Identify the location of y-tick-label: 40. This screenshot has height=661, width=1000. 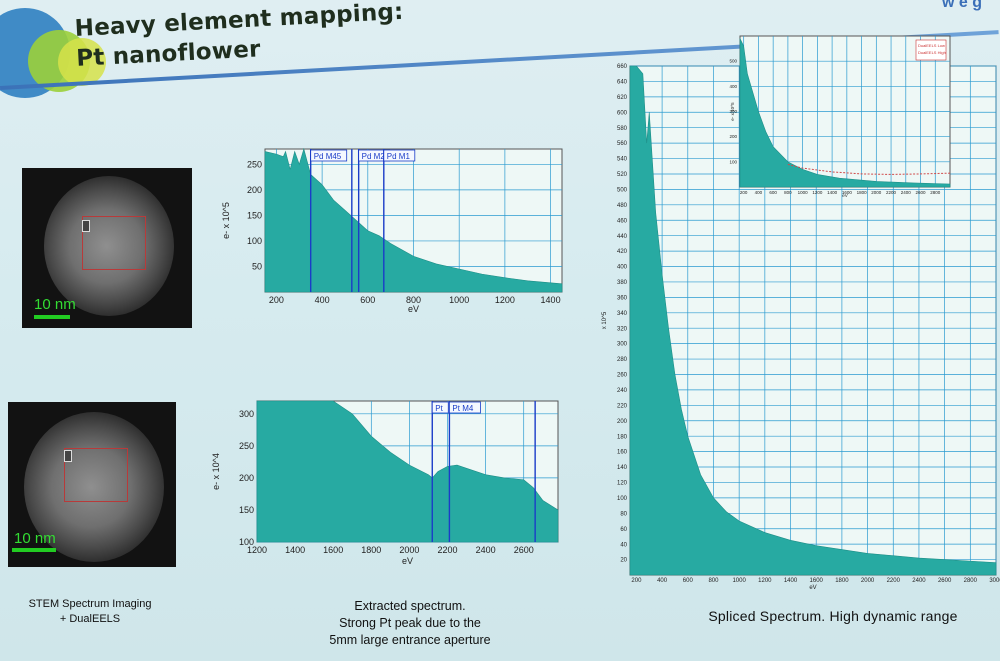
(623, 545).